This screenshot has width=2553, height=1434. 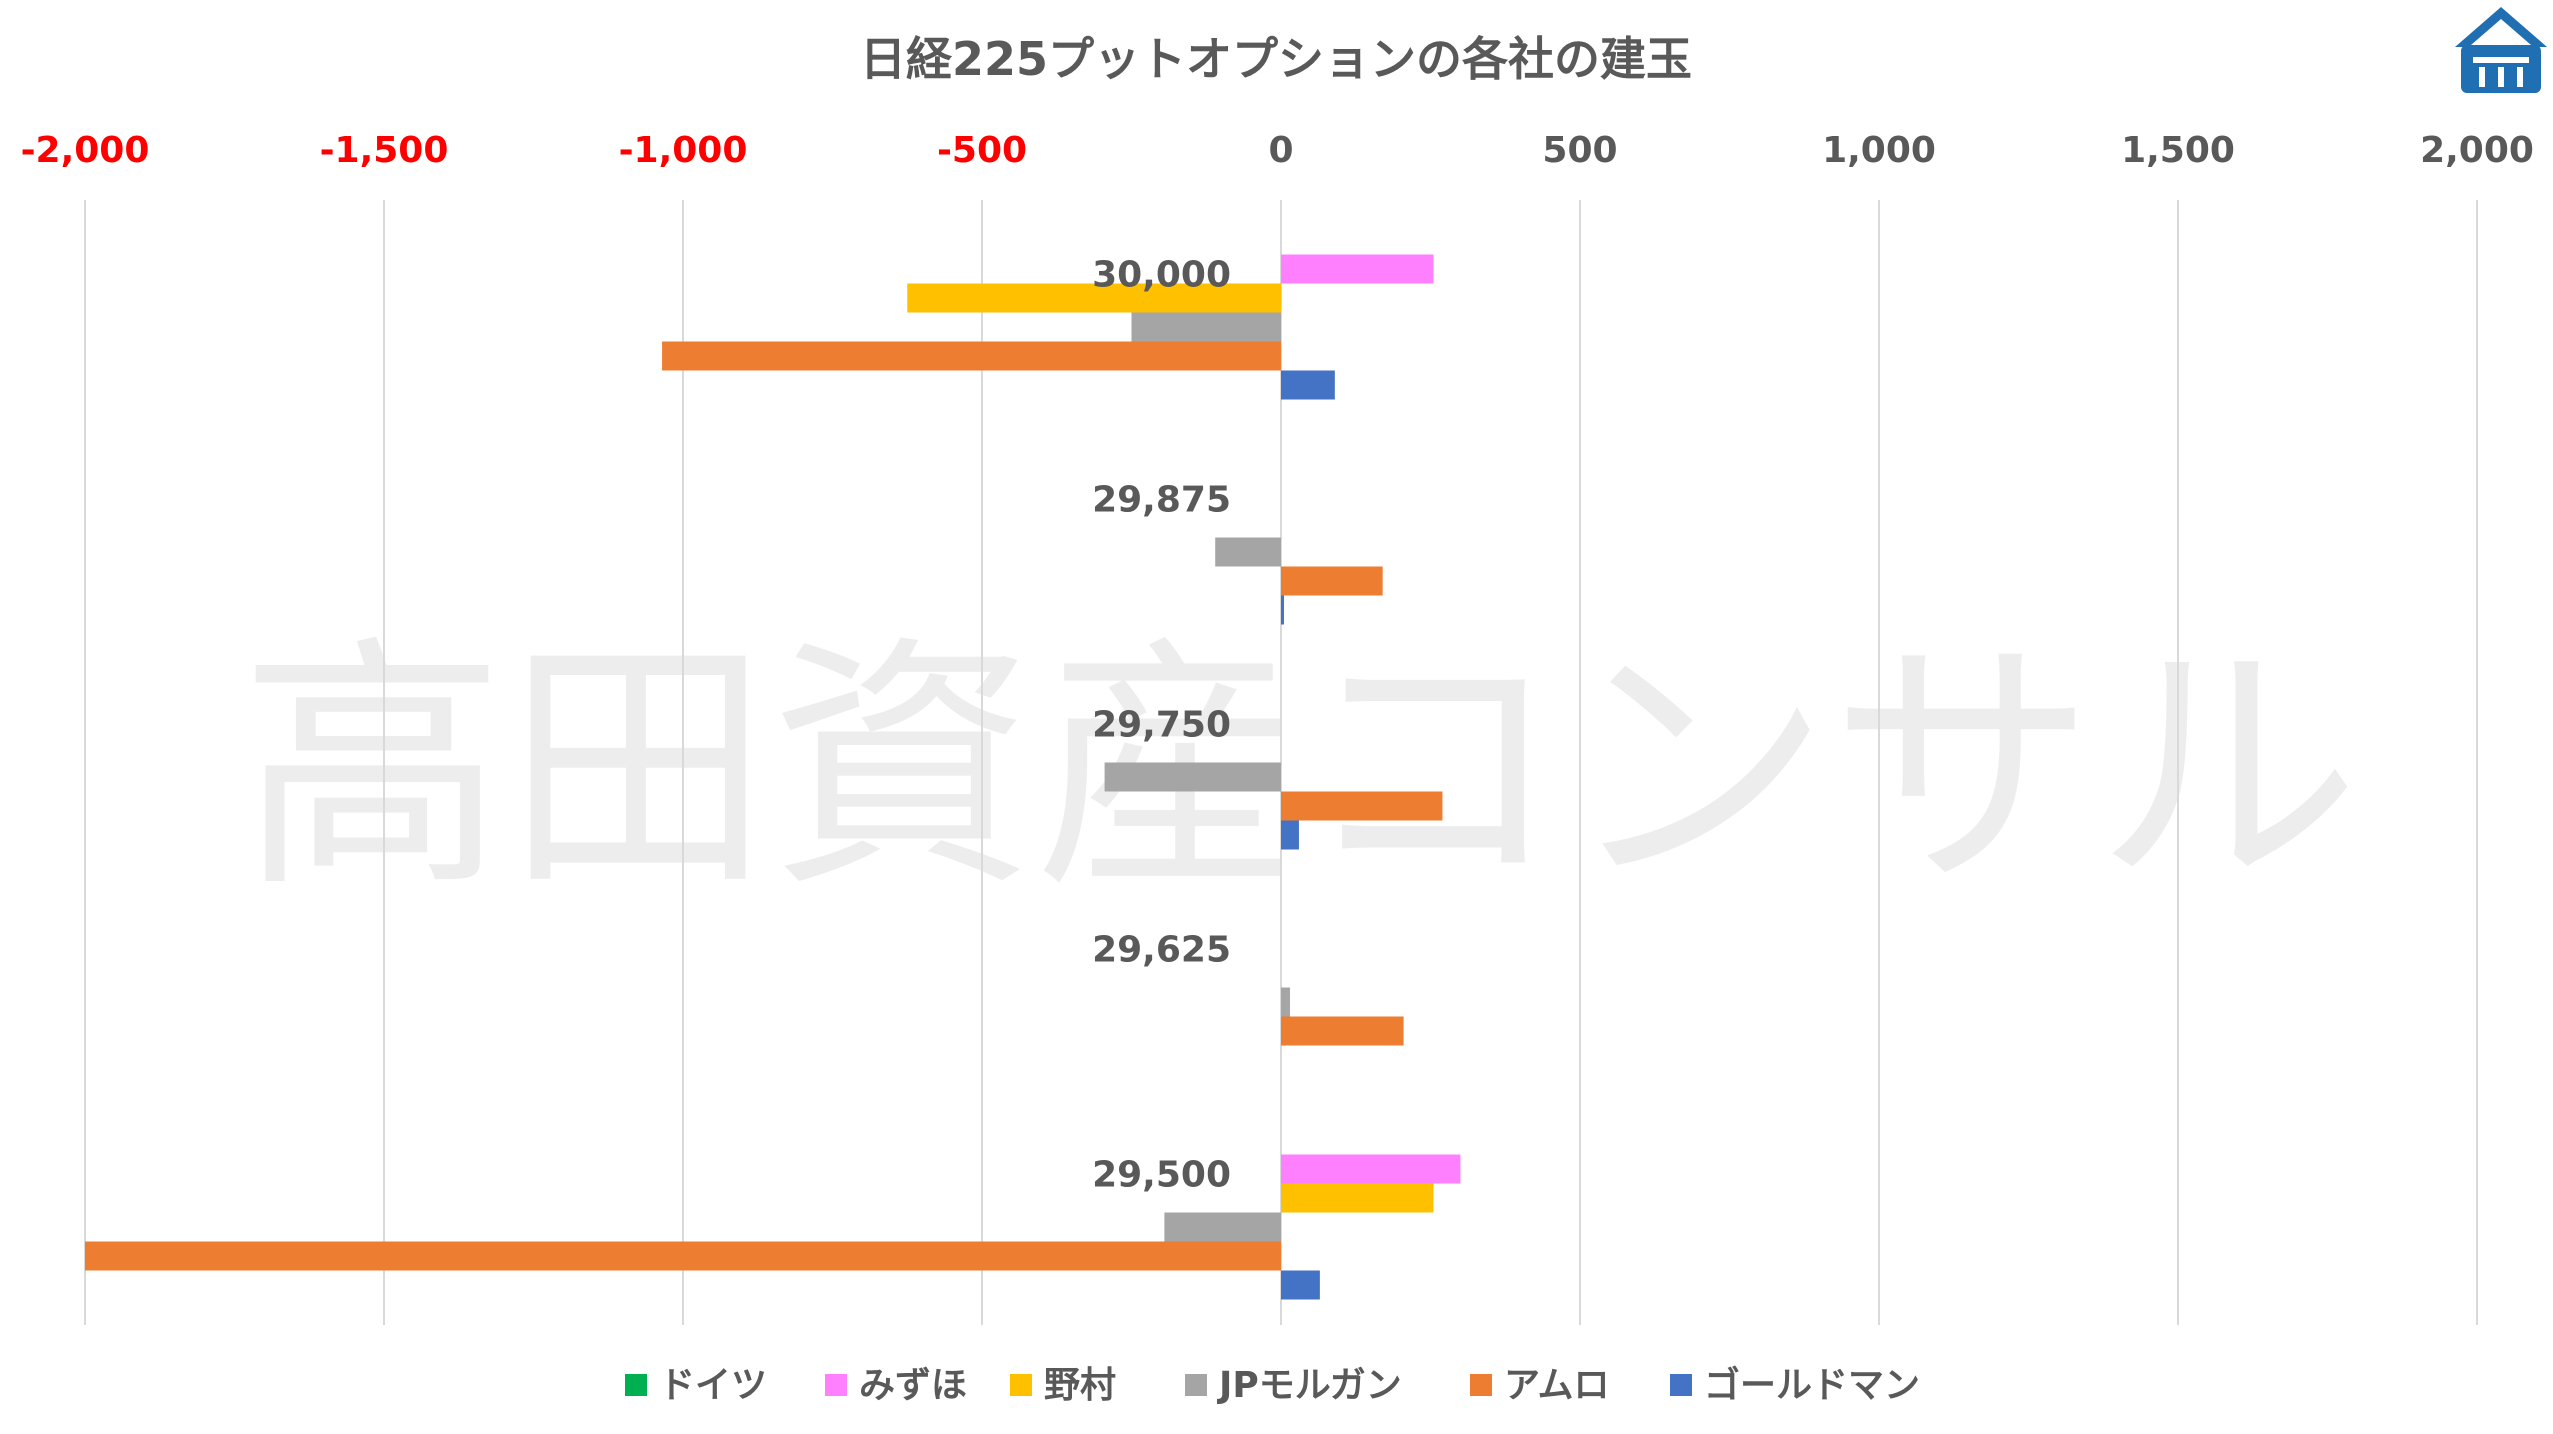 What do you see at coordinates (384, 150) in the screenshot?
I see `x-tick-label: -1,500` at bounding box center [384, 150].